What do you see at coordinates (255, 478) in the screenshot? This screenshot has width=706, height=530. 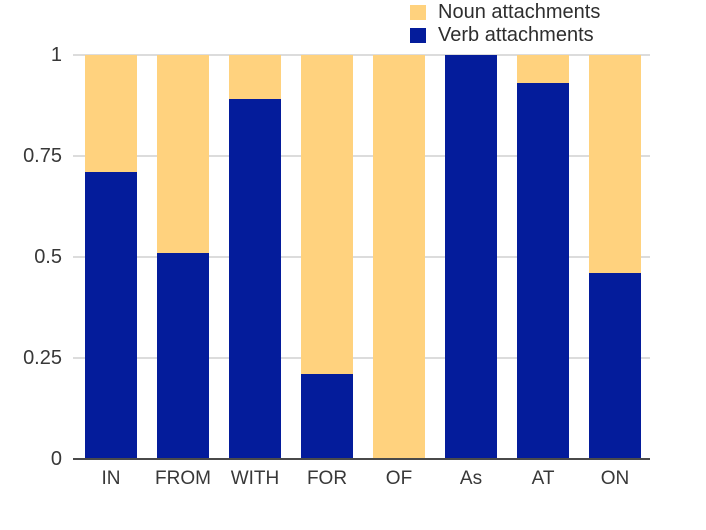 I see `x-tick-label-with: WITH` at bounding box center [255, 478].